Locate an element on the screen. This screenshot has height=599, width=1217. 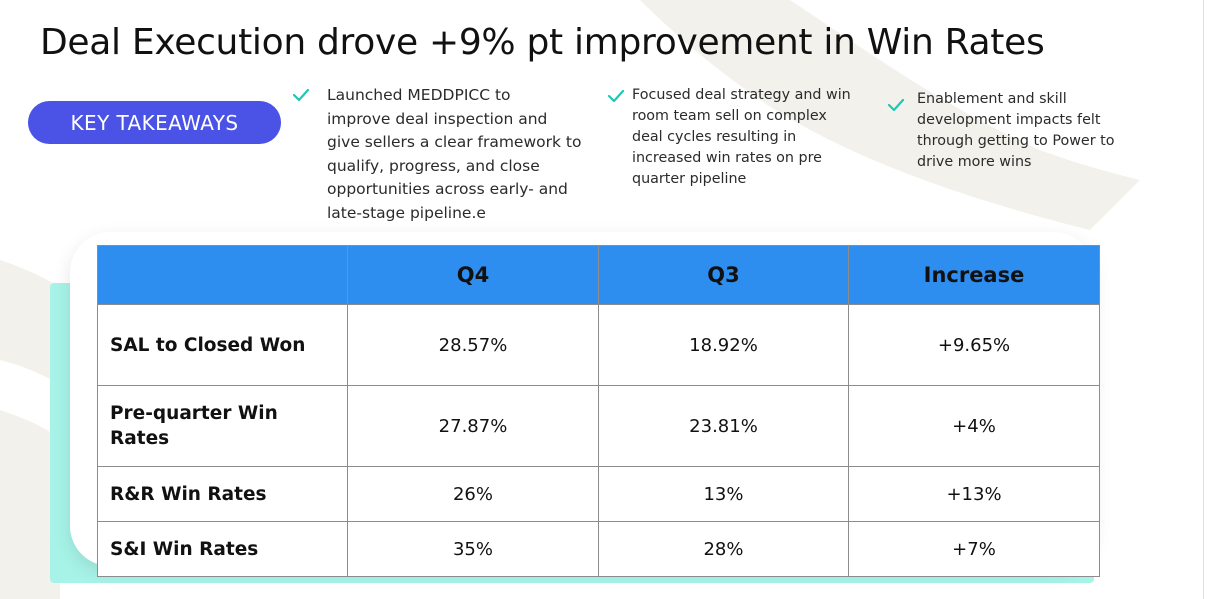
key-takeaways-badge: KEY TAKEAWAYS is located at coordinates (154, 122).